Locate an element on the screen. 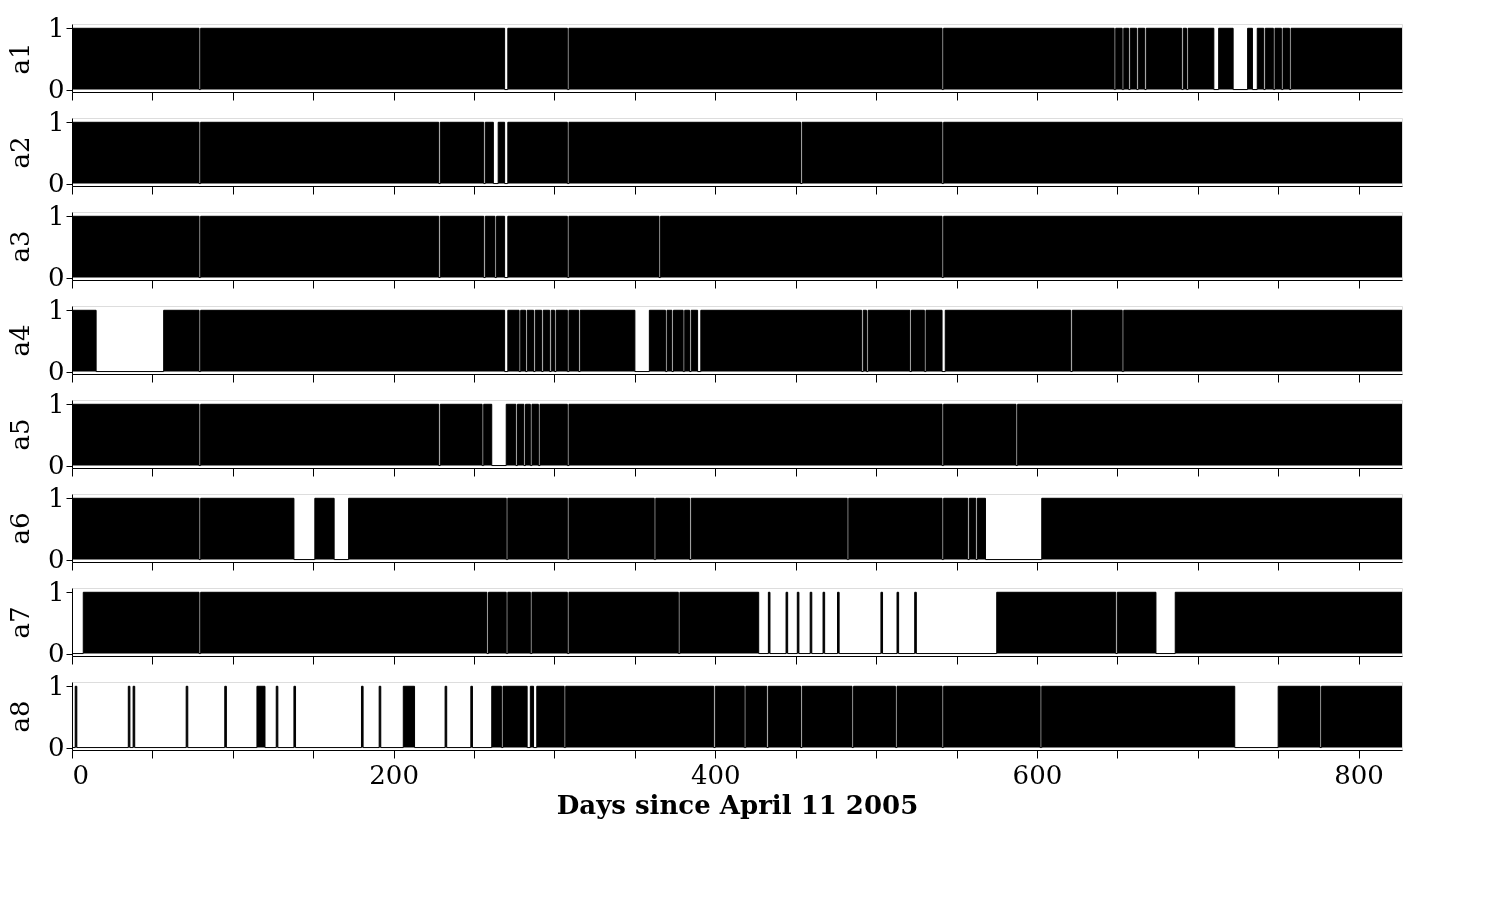 This screenshot has height=911, width=1495. y-axis-title: a1 is located at coordinates (19, 58).